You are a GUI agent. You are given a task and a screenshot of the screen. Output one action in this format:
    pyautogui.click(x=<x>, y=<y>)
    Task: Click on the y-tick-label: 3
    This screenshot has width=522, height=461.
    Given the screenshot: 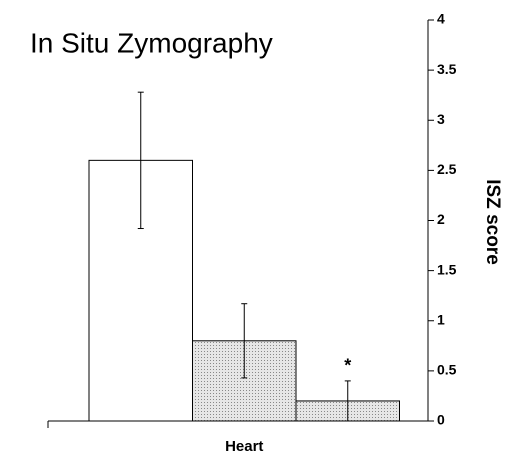 What is the action you would take?
    pyautogui.click(x=441, y=119)
    